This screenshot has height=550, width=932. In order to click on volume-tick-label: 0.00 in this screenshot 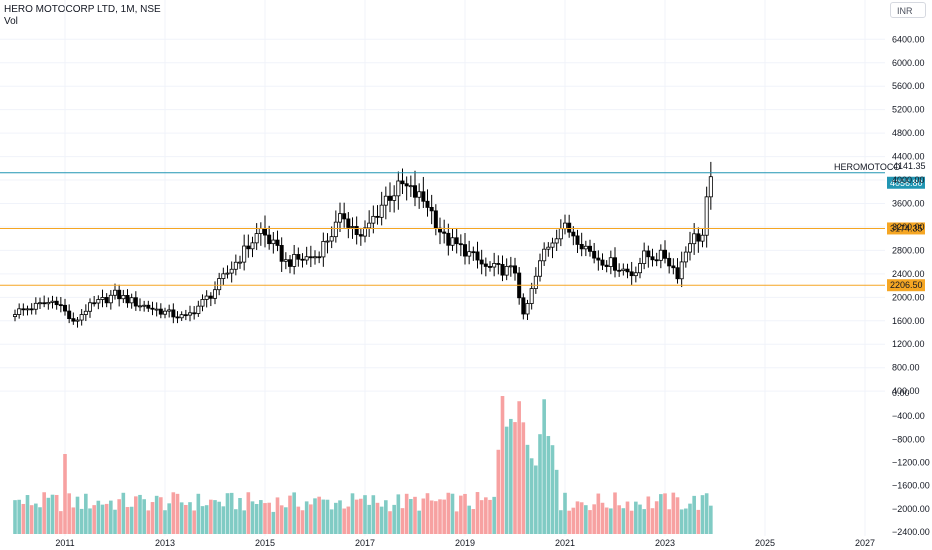, I will do `click(901, 393)`.